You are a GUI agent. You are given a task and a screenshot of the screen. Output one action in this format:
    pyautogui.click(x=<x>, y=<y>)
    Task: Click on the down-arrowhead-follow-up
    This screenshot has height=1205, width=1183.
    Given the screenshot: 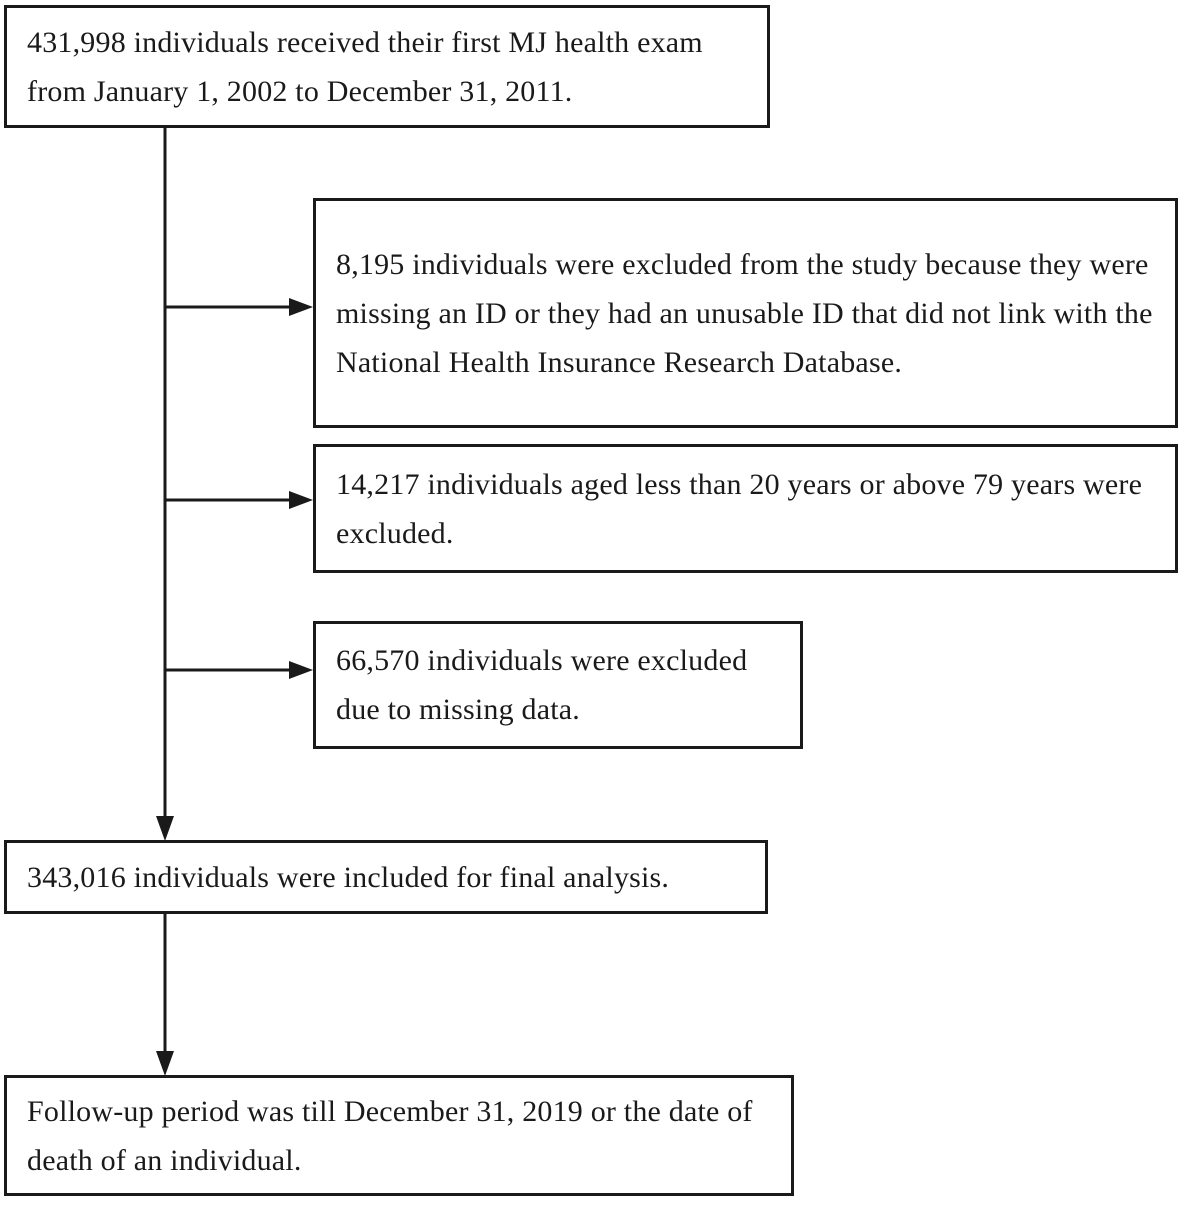 What is the action you would take?
    pyautogui.click(x=165, y=1063)
    